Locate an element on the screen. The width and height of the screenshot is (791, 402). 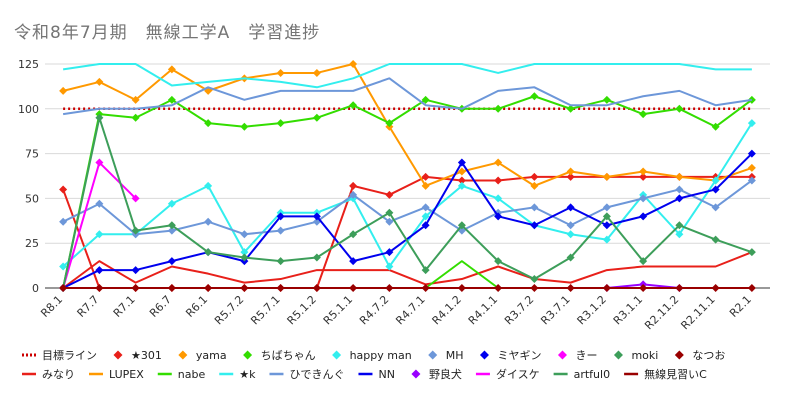
legend-label: なつお is located at coordinates (708, 355).